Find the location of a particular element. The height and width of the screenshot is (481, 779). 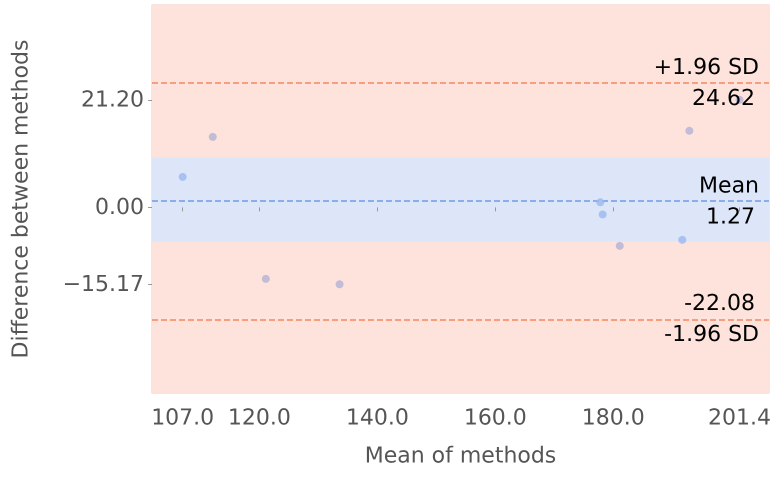

y-axis-title: Difference between methods is located at coordinates (21, 199).